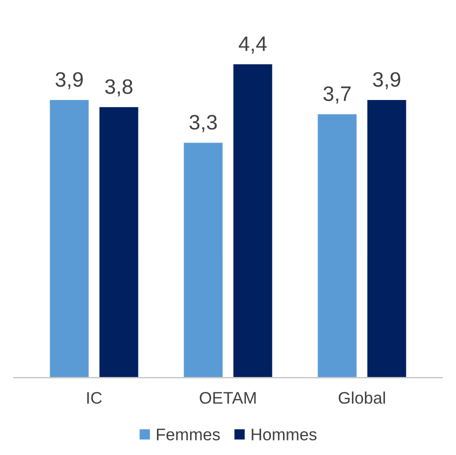 The image size is (456, 455). I want to click on data-label: 3,3, so click(203, 123).